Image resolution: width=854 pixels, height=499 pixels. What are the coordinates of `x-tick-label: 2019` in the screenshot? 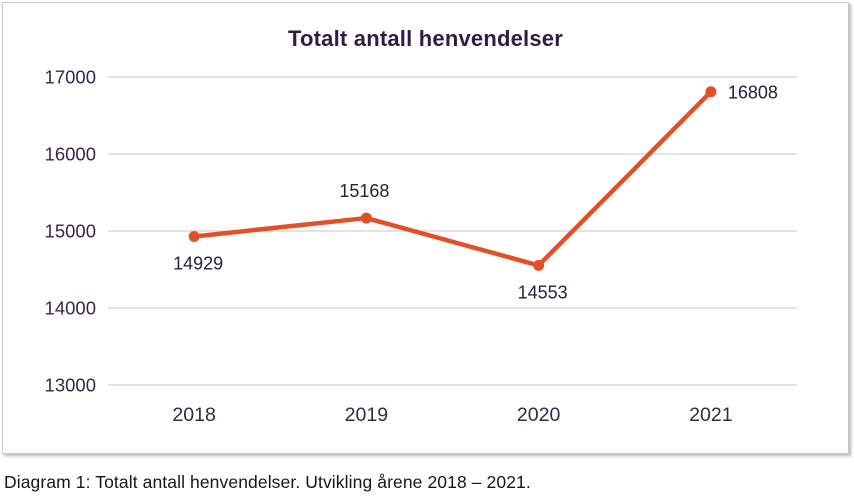 It's located at (366, 415).